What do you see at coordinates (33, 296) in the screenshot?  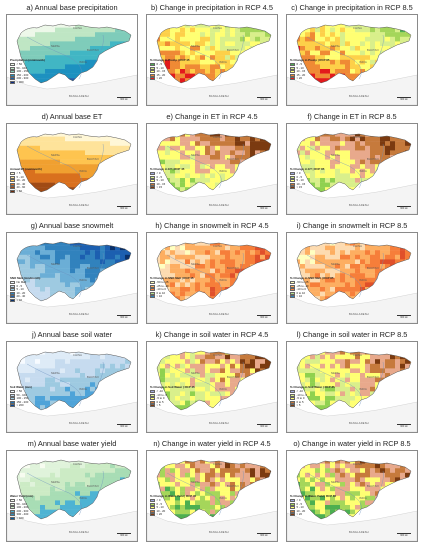 I see `legend-entry: 20 - 40` at bounding box center [33, 296].